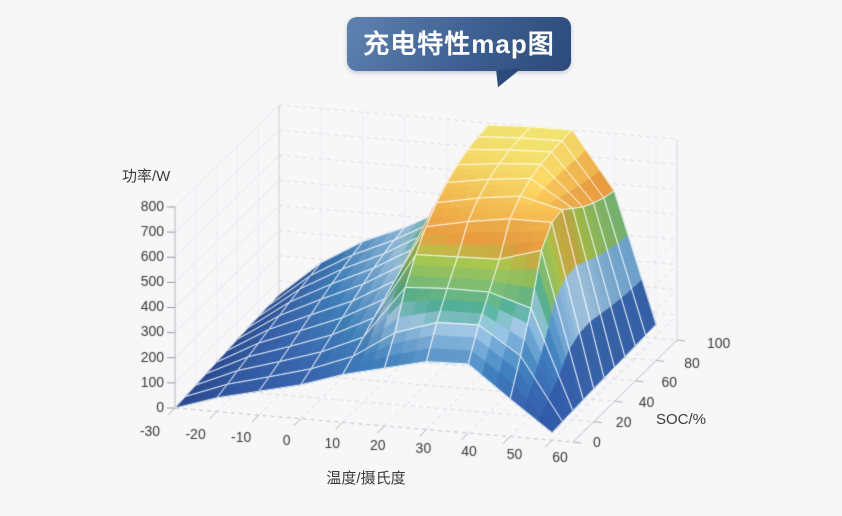 This screenshot has width=842, height=516. I want to click on page-title: 充电特性map图, so click(459, 44).